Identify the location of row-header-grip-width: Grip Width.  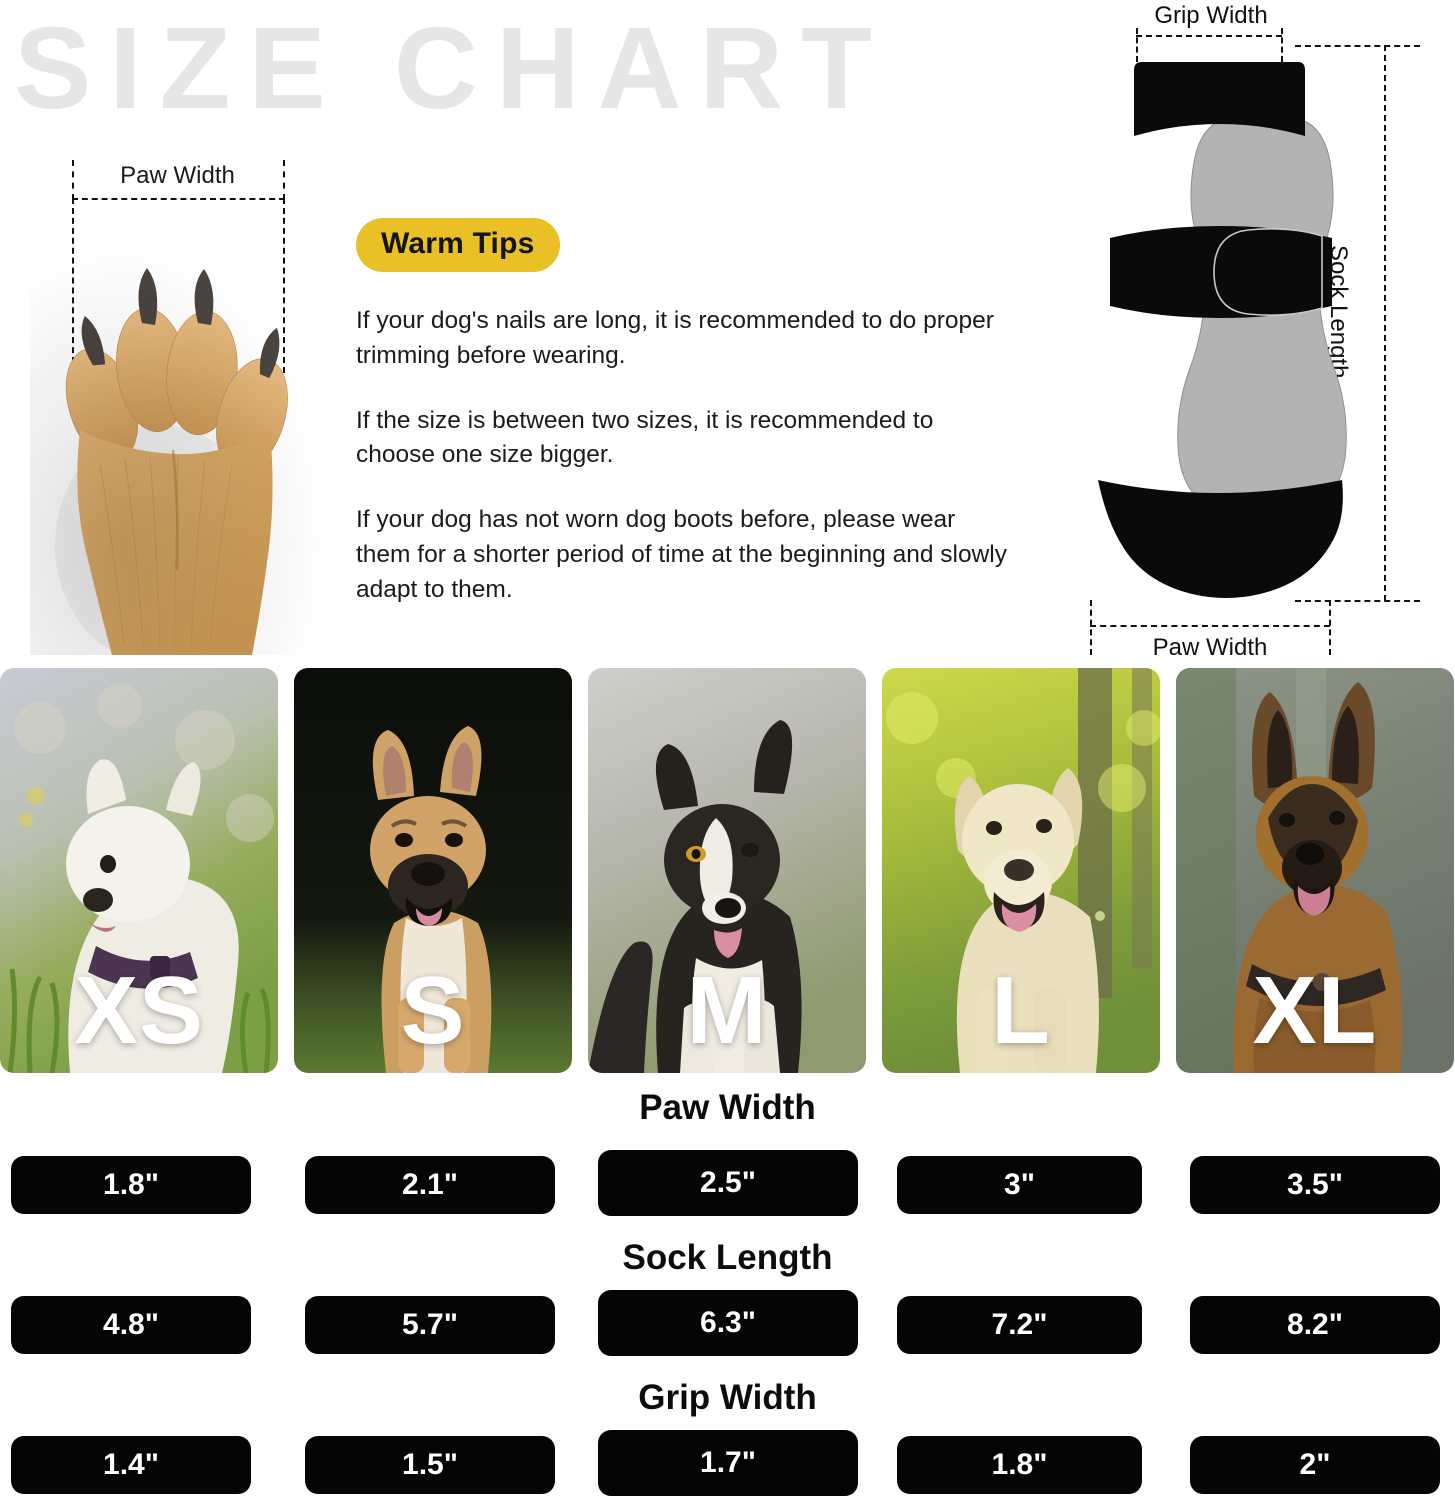
(727, 1397).